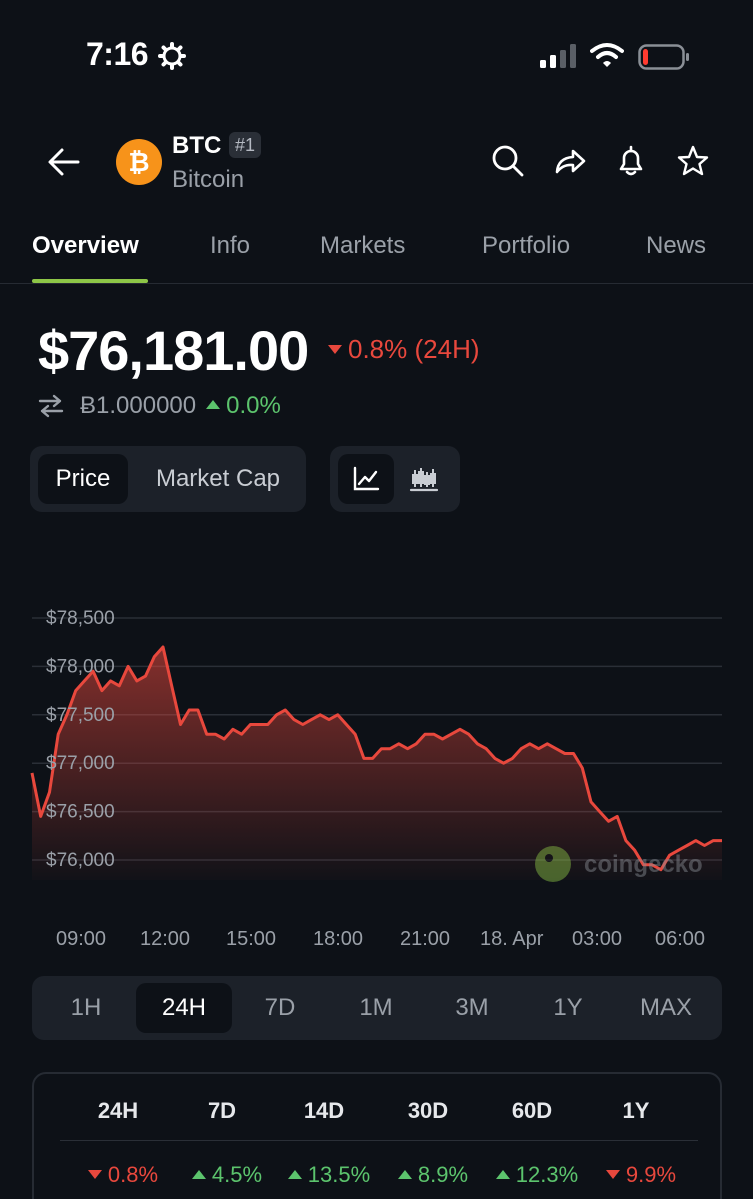 The image size is (753, 1199). I want to click on rank-badge: #1, so click(245, 145).